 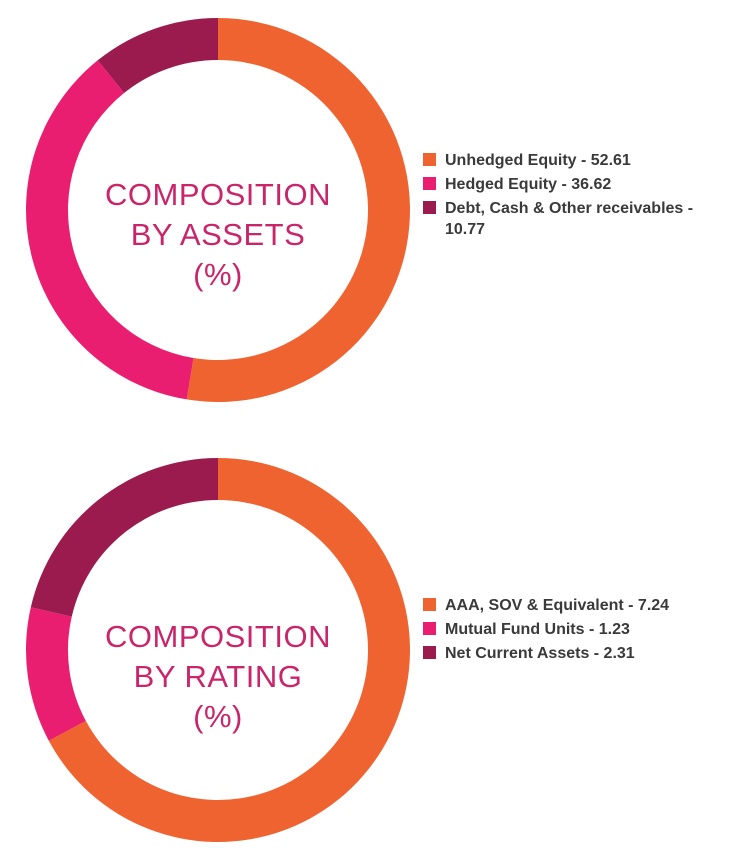 I want to click on legend-label: AAA, SOV & Equivalent - 7.24, so click(x=557, y=605).